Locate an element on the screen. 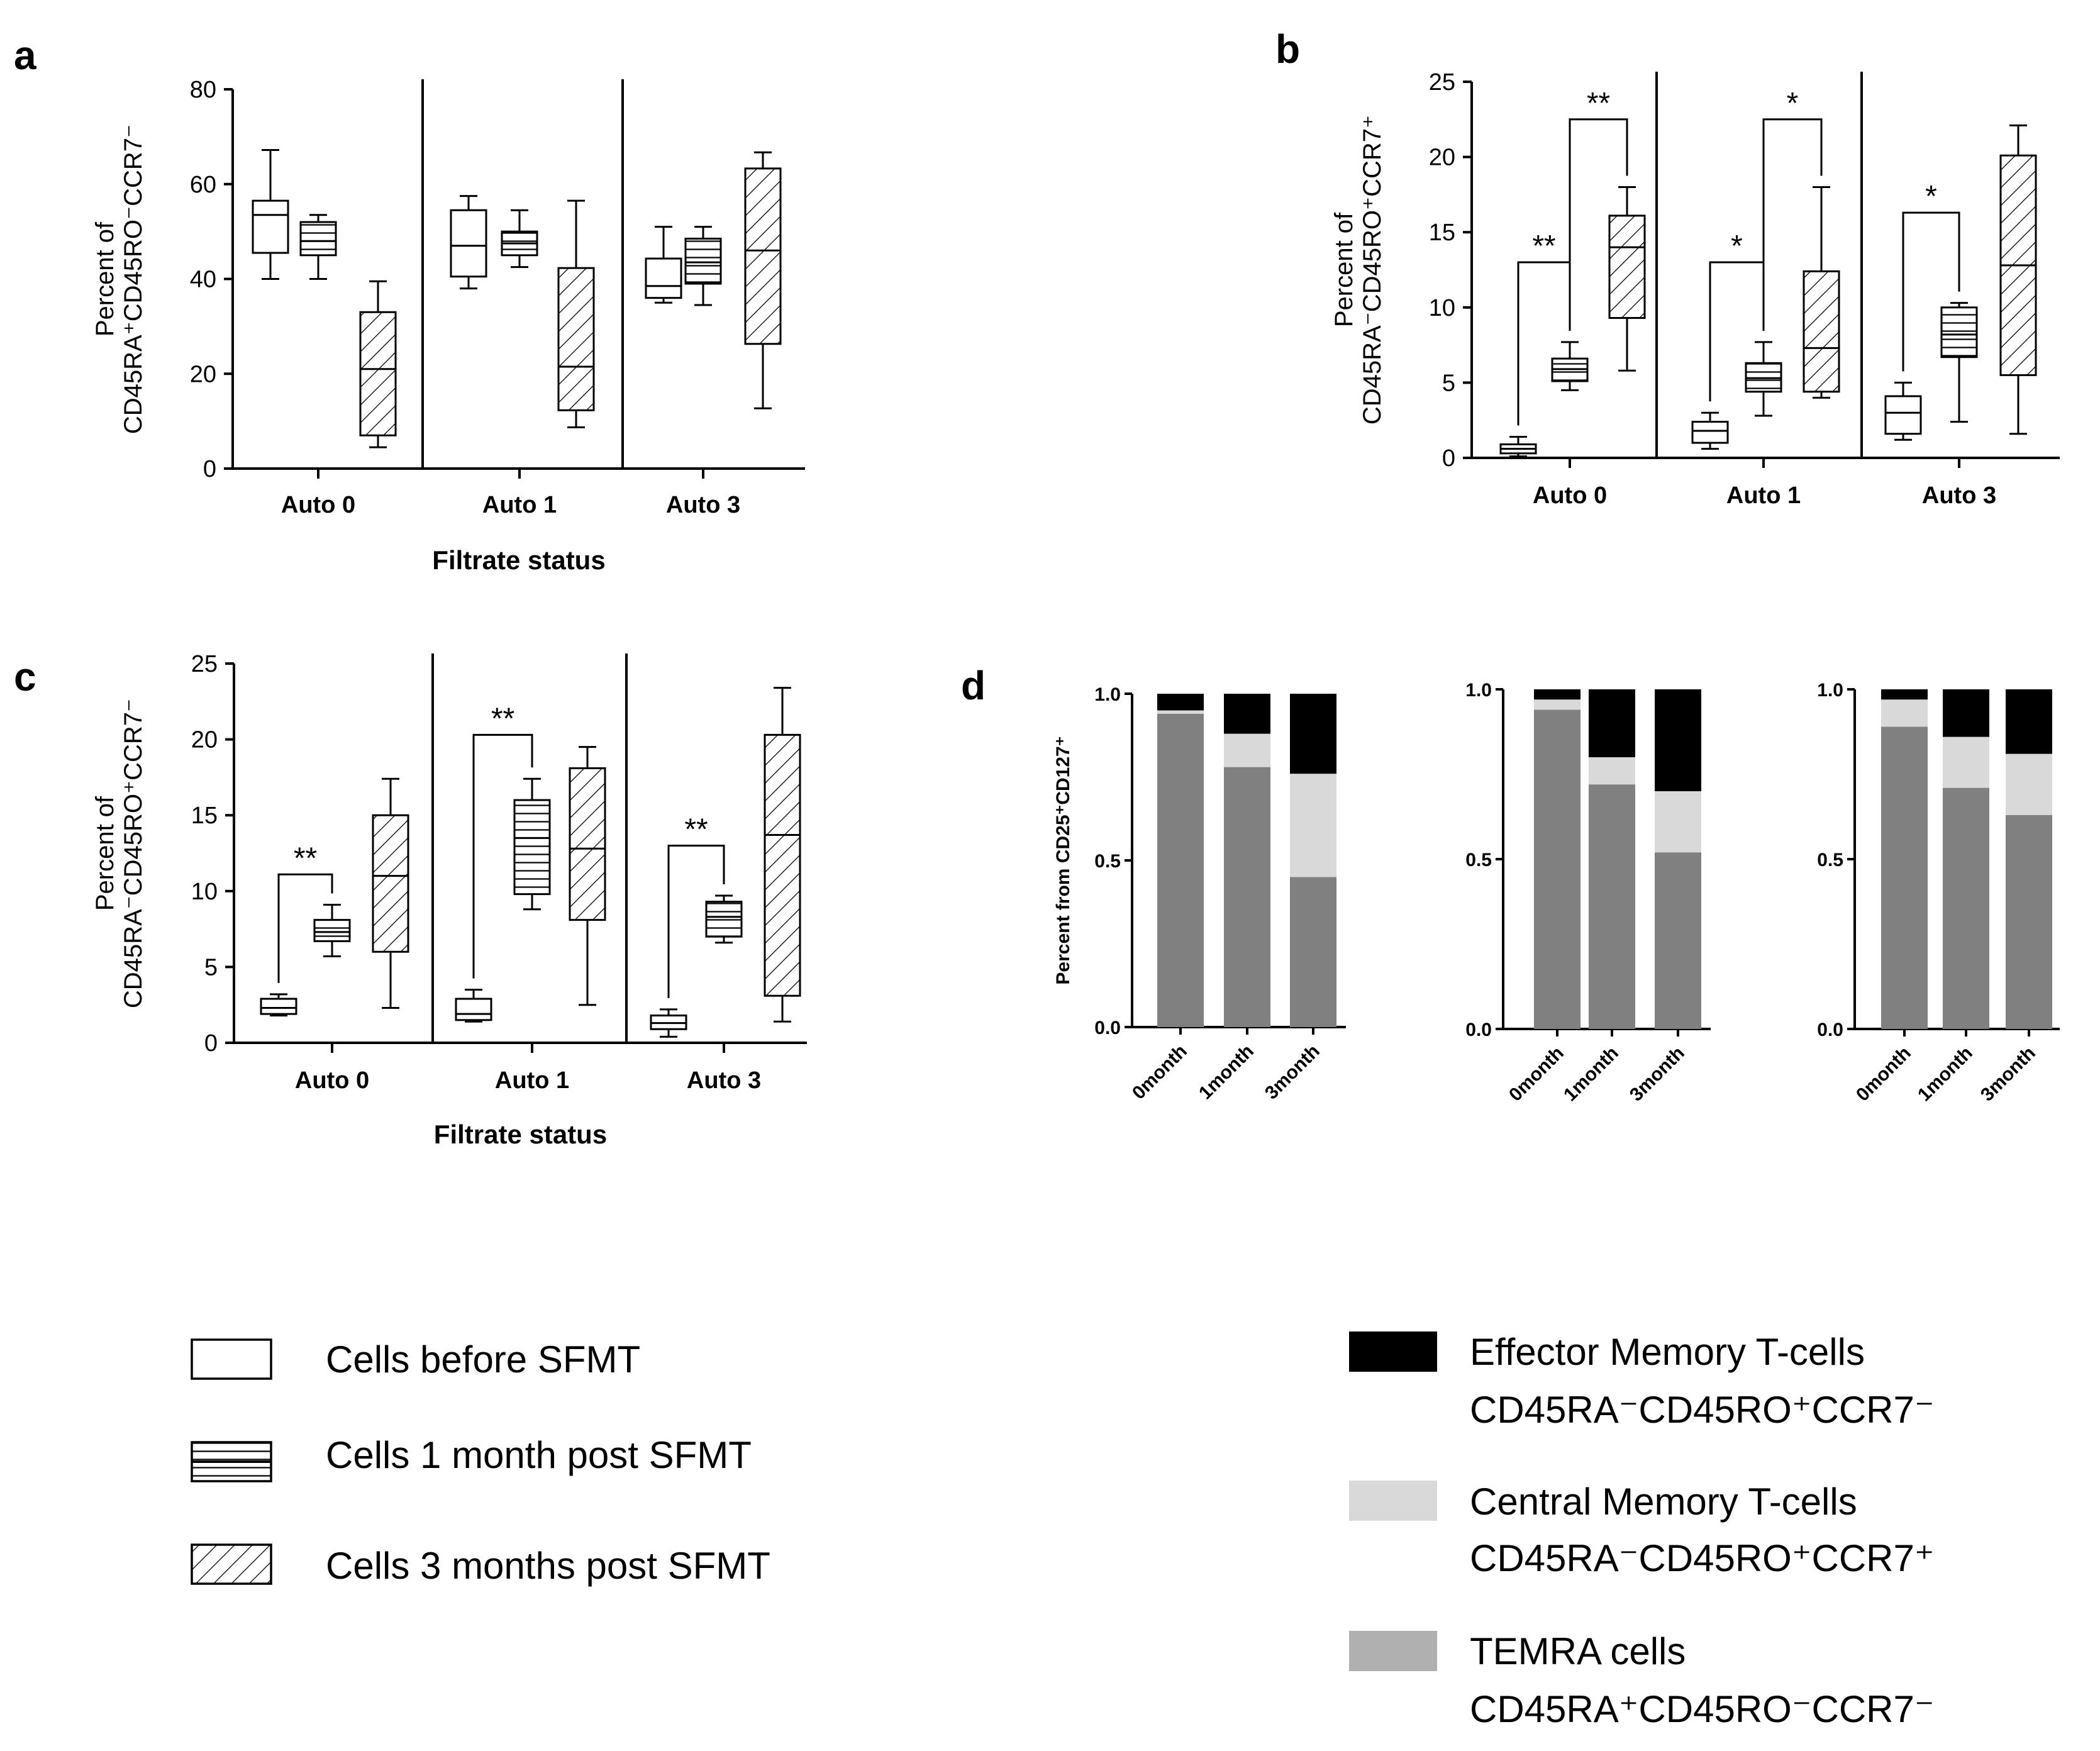 This screenshot has width=2100, height=1751. y-tick-label: 40 is located at coordinates (203, 280).